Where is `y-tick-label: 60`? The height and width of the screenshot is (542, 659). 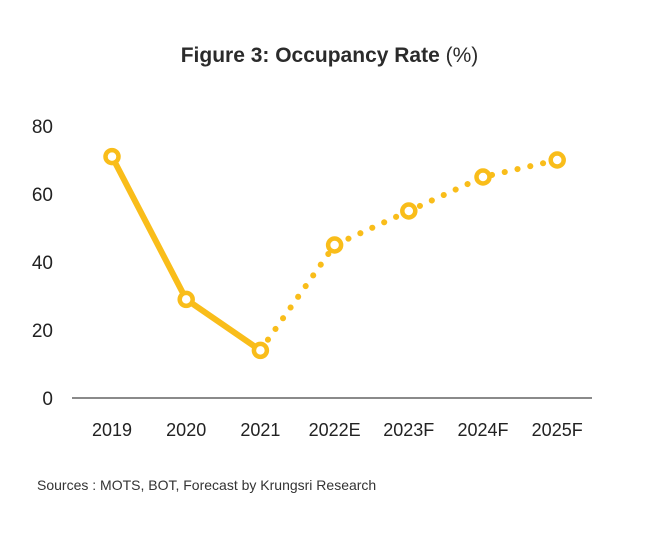
y-tick-label: 60 is located at coordinates (42, 195).